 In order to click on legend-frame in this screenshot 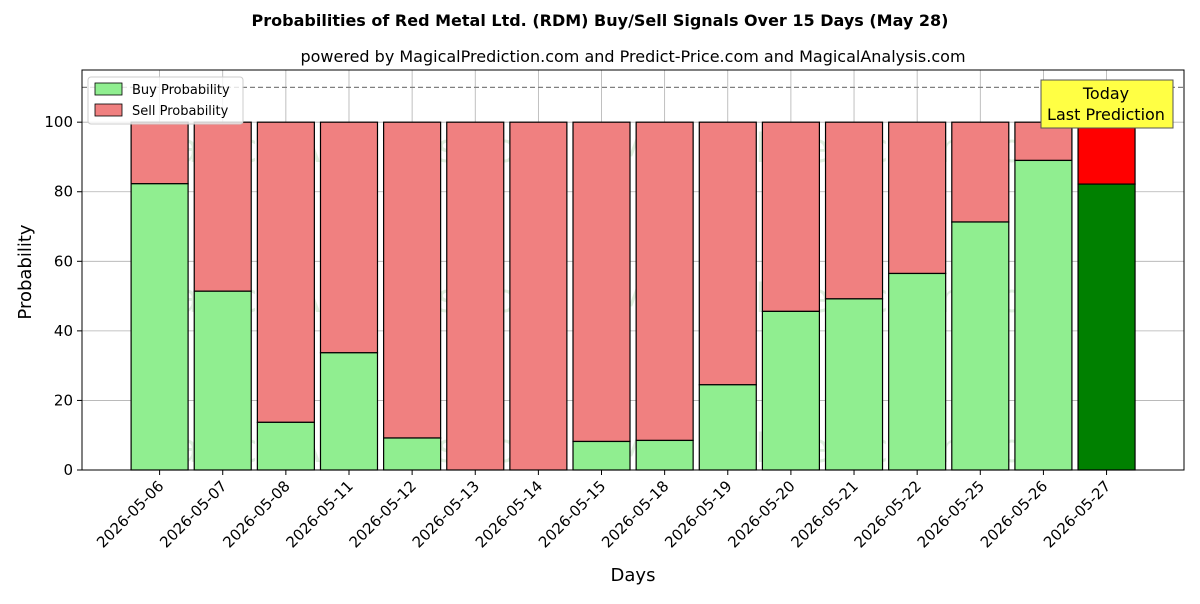, I will do `click(165, 100)`.